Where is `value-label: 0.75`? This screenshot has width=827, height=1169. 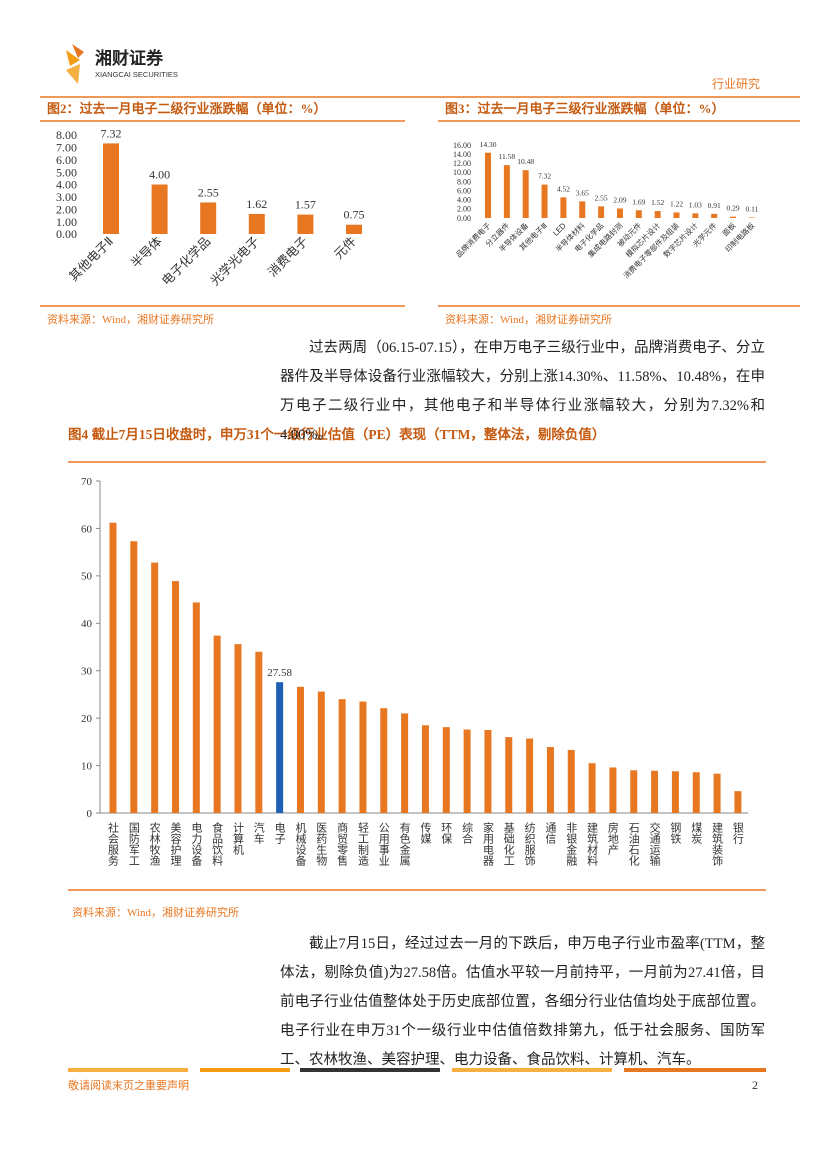
value-label: 0.75 is located at coordinates (354, 215).